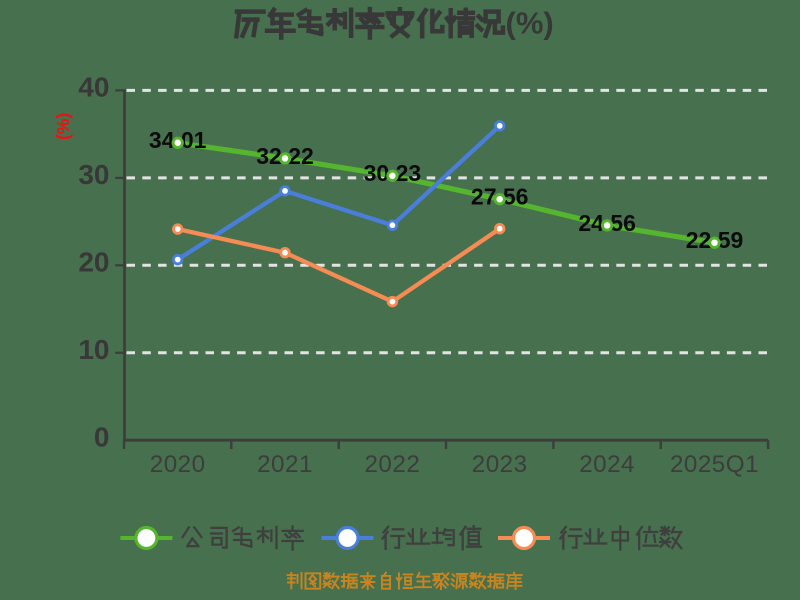 The height and width of the screenshot is (600, 800). I want to click on svg-text: 2023, so click(500, 464).